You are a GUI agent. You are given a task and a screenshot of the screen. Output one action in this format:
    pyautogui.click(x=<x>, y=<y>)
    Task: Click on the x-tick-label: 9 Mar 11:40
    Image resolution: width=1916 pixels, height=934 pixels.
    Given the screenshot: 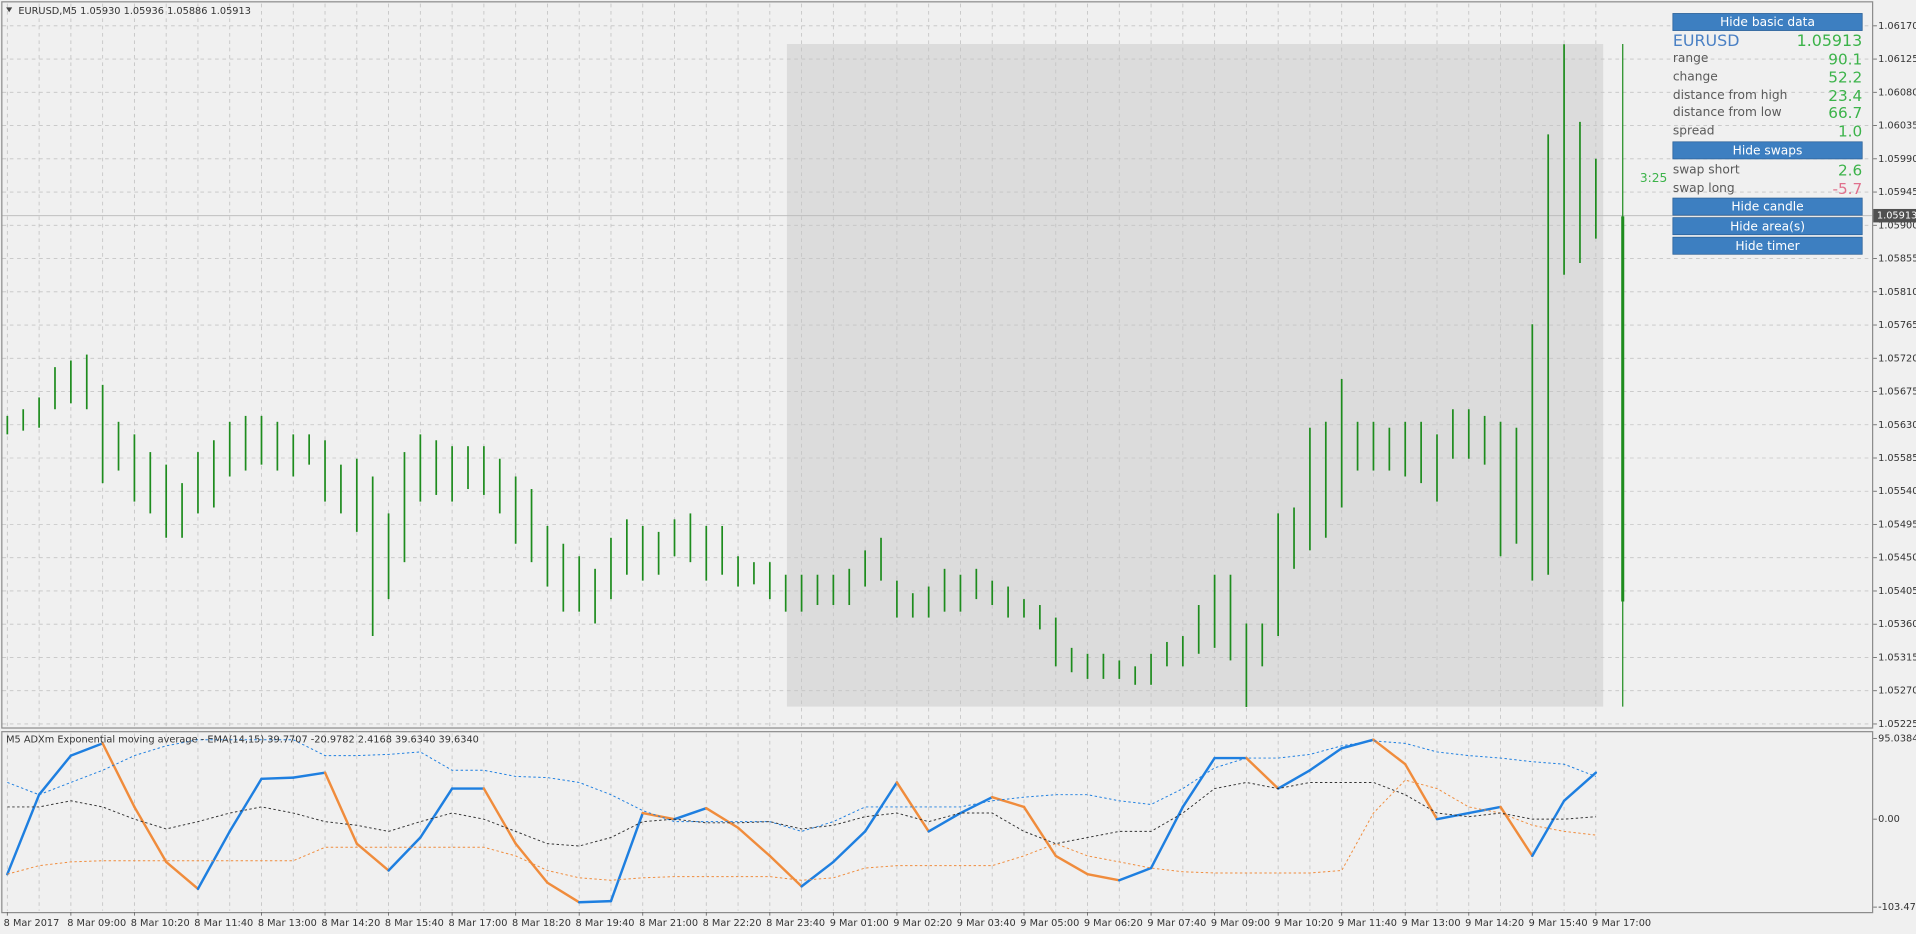 What is the action you would take?
    pyautogui.click(x=1367, y=923)
    